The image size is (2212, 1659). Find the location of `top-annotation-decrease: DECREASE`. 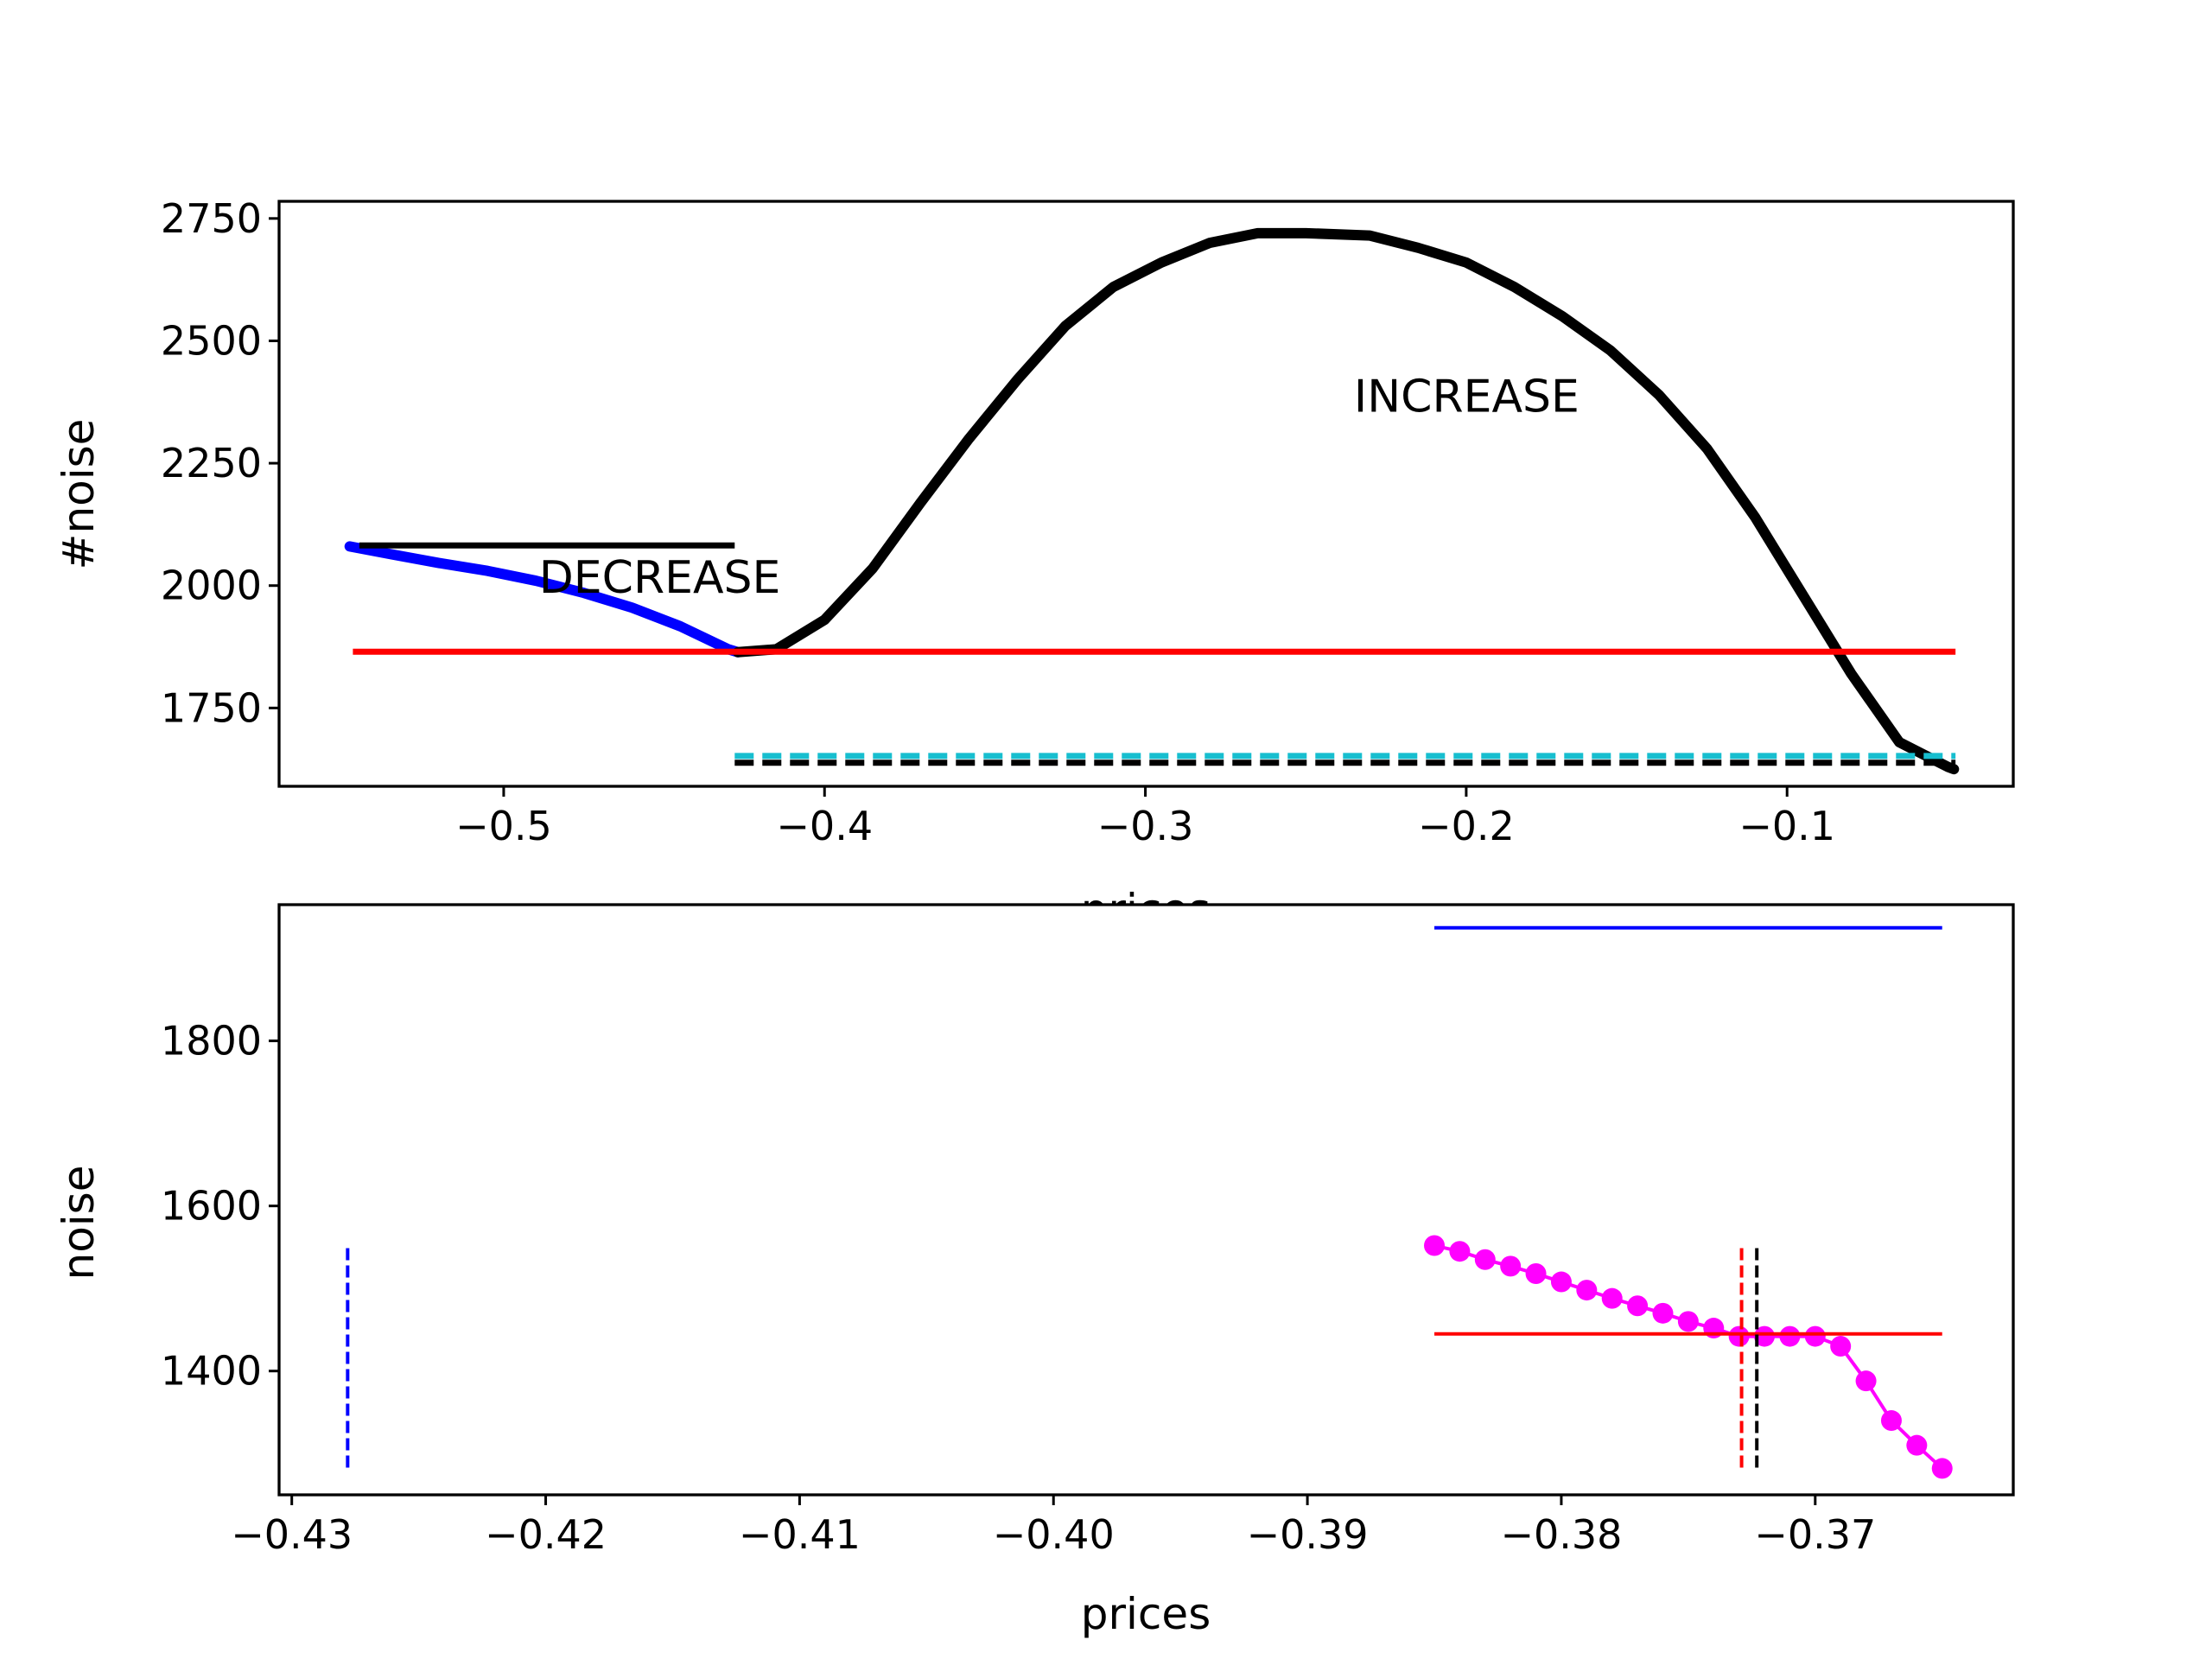

top-annotation-decrease: DECREASE is located at coordinates (660, 578).